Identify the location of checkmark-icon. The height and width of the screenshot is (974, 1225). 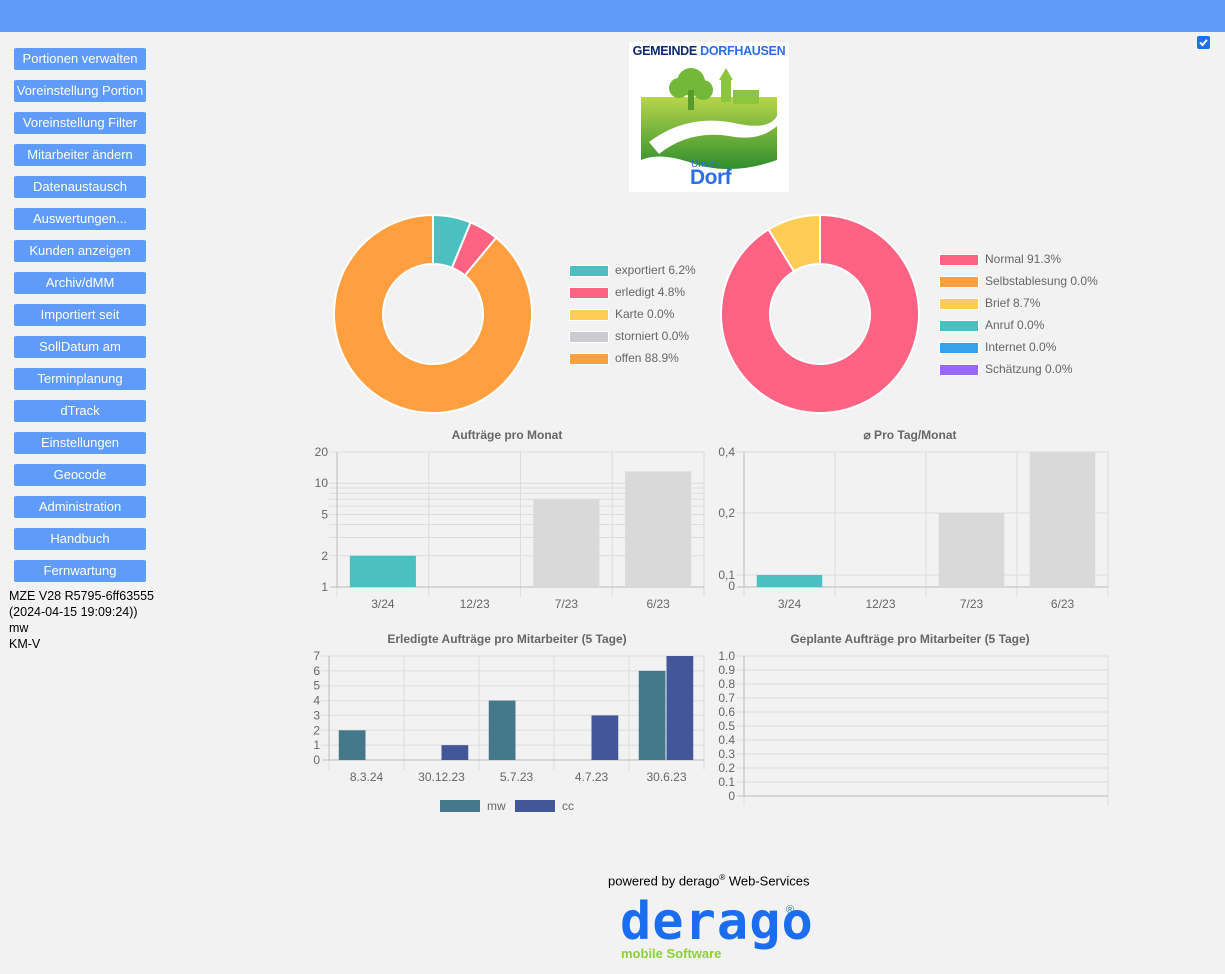
(1203, 43).